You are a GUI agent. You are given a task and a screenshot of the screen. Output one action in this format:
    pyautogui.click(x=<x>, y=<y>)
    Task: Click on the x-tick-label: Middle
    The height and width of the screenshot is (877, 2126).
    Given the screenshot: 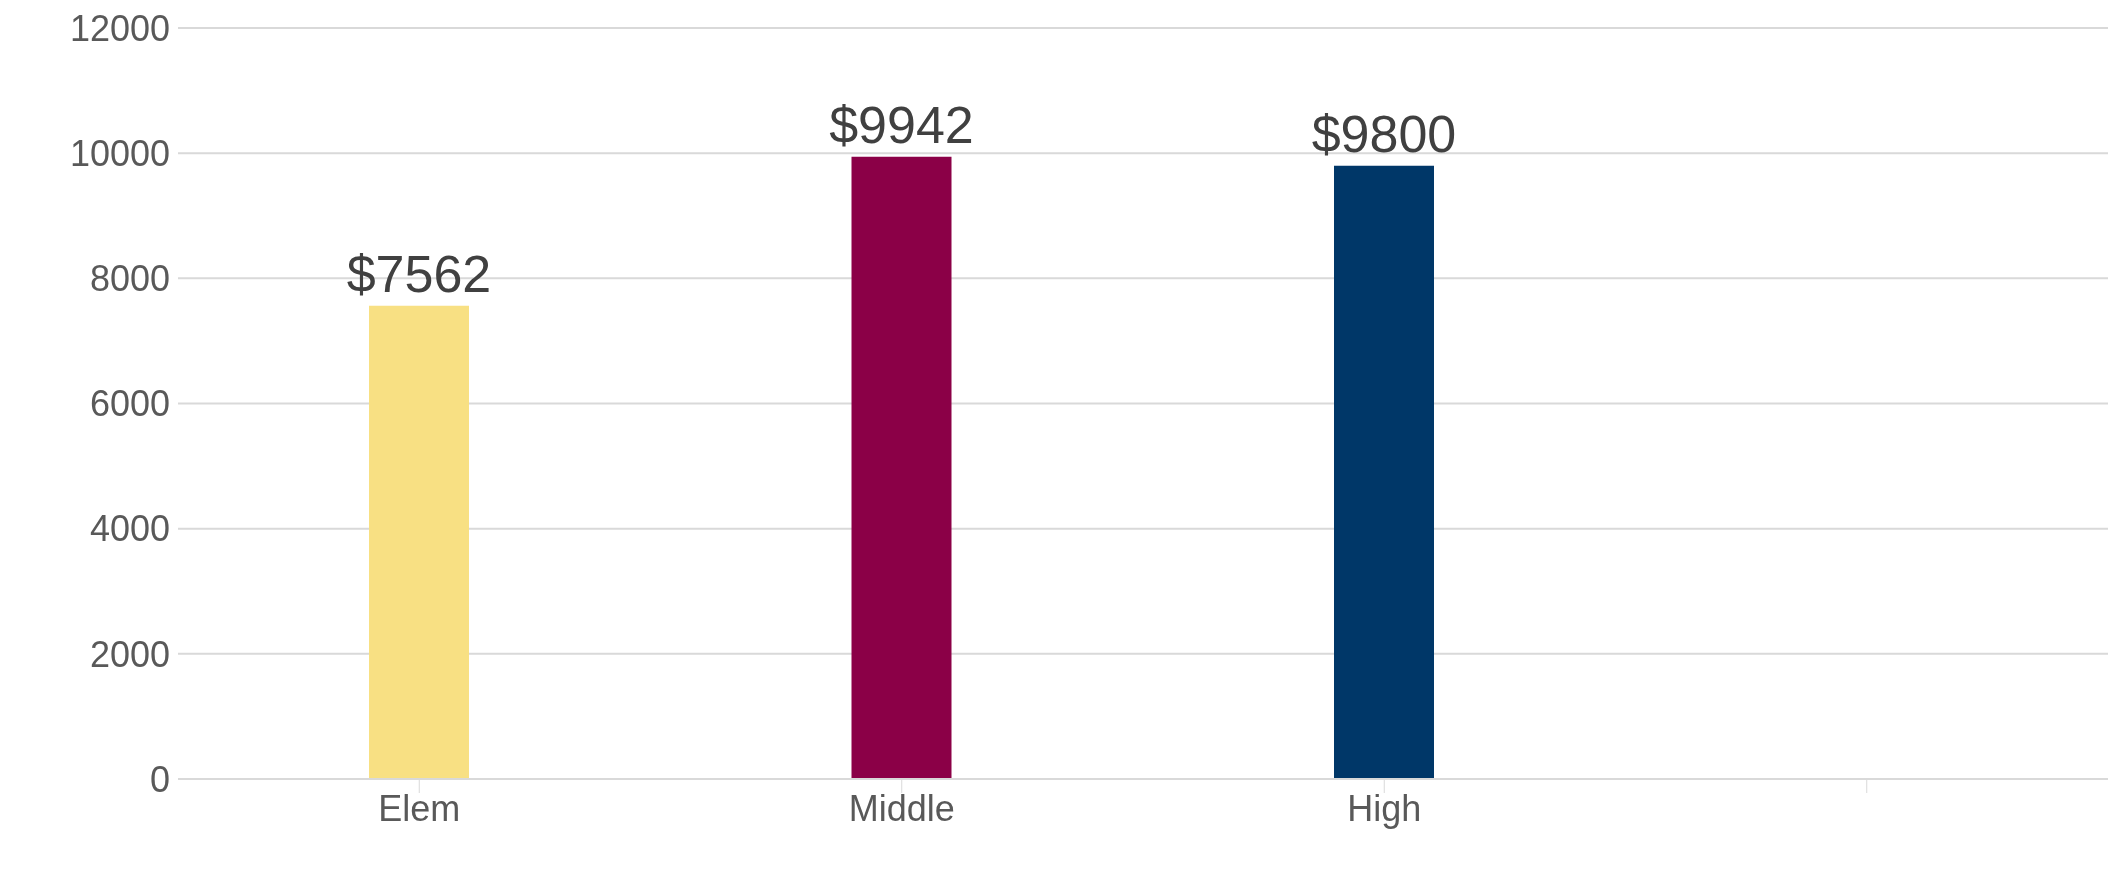 What is the action you would take?
    pyautogui.click(x=901, y=808)
    